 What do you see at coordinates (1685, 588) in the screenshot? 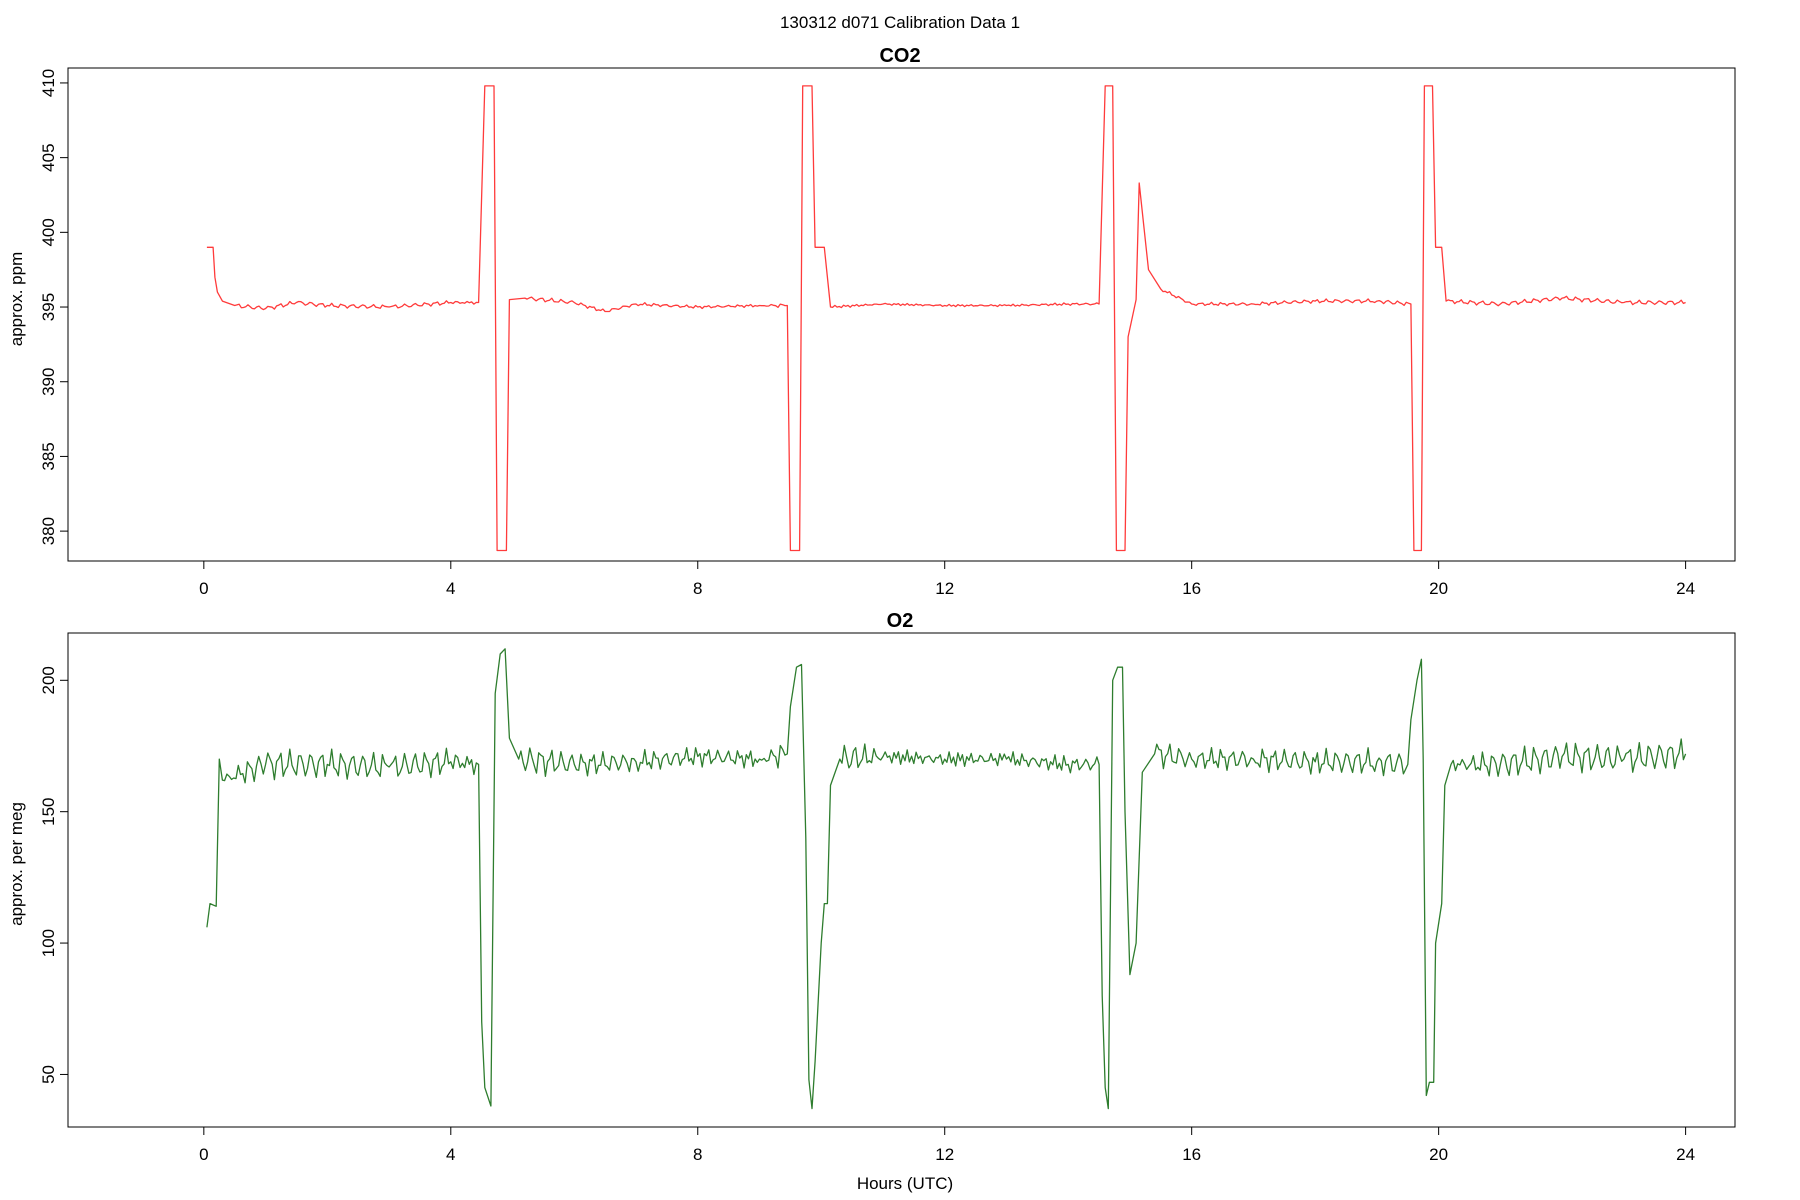
I see `co2-x-tick-label: 24` at bounding box center [1685, 588].